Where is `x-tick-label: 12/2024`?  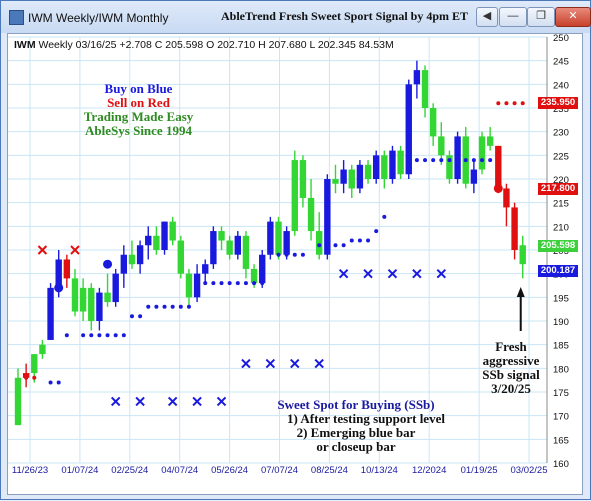
x-tick-label: 12/2024 is located at coordinates (429, 470).